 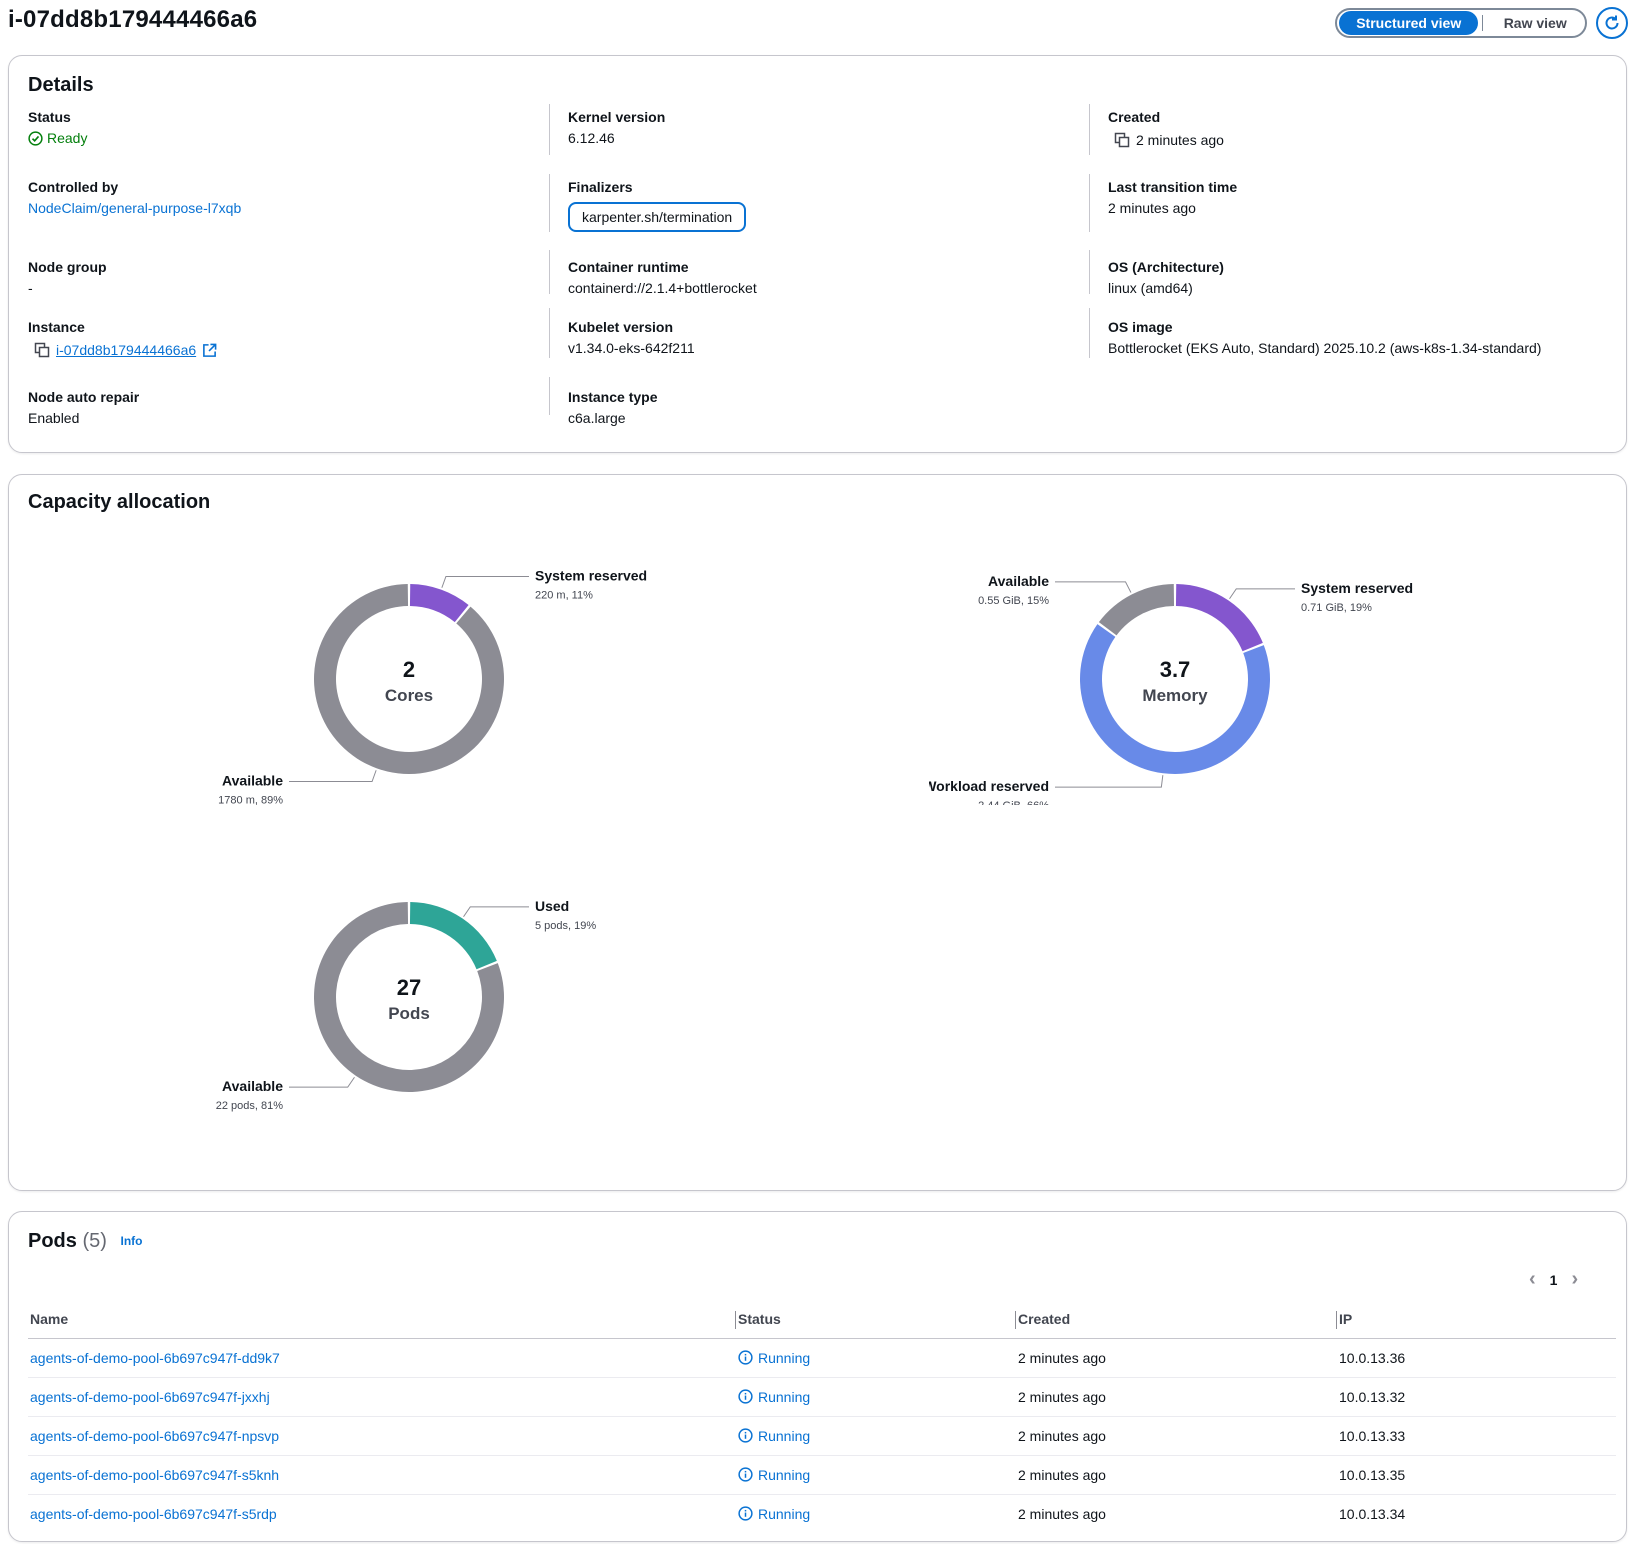 What do you see at coordinates (1357, 588) in the screenshot?
I see `segment-label: System reserved` at bounding box center [1357, 588].